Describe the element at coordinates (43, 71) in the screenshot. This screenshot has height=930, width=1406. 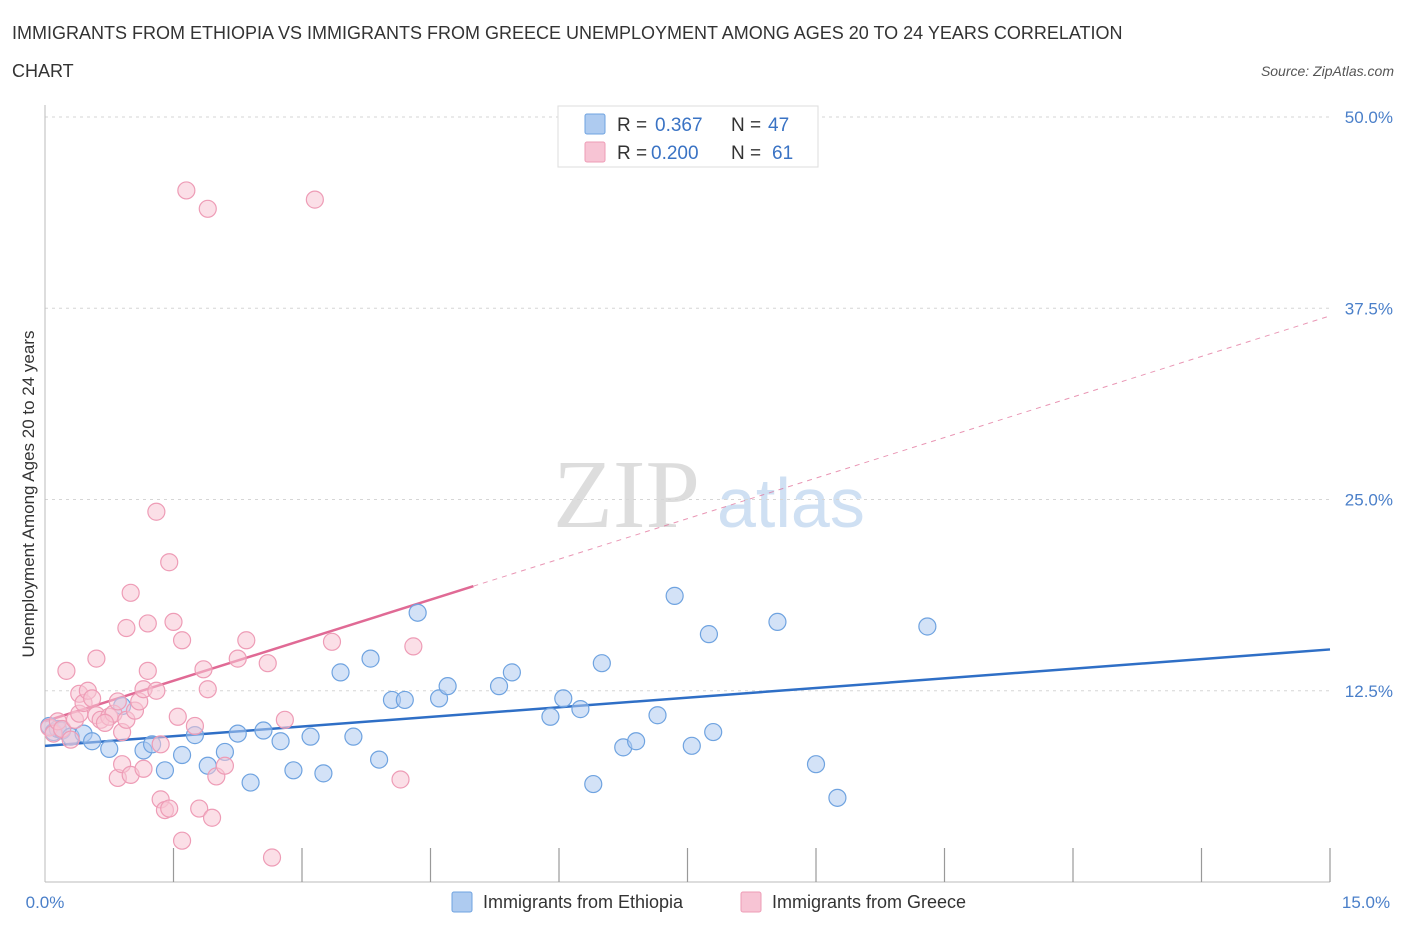
I see `chart-title-line-2: CHART` at that location.